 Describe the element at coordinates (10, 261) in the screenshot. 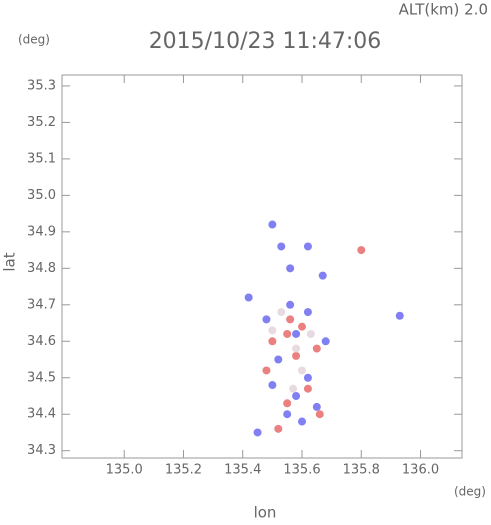

I see `y-label: lat` at that location.